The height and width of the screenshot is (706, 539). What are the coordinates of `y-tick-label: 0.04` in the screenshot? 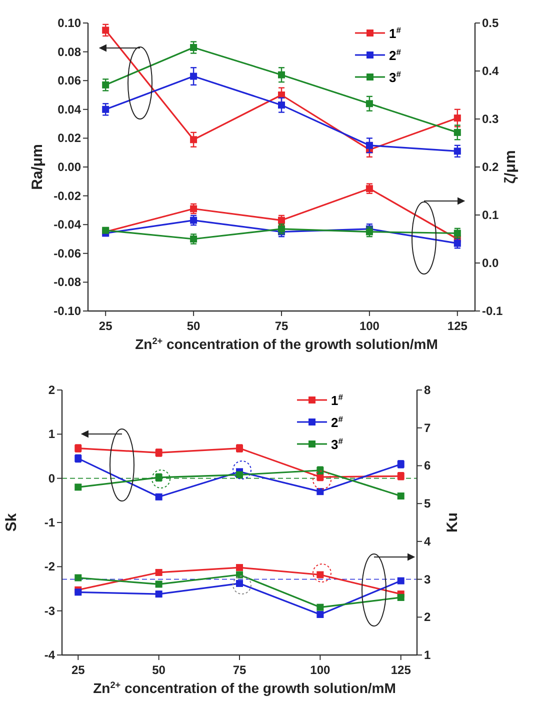 It's located at (70, 109).